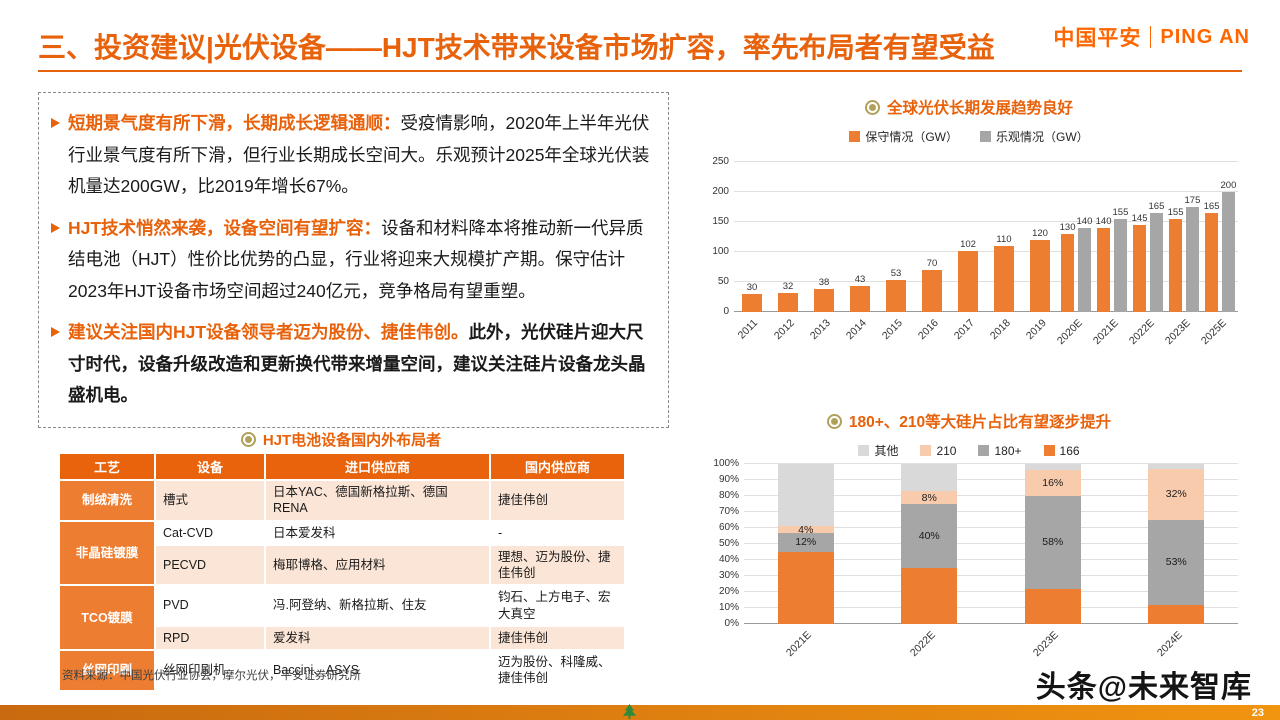 This screenshot has height=720, width=1280. What do you see at coordinates (1040, 233) in the screenshot?
I see `bar-value-label: 120` at bounding box center [1040, 233].